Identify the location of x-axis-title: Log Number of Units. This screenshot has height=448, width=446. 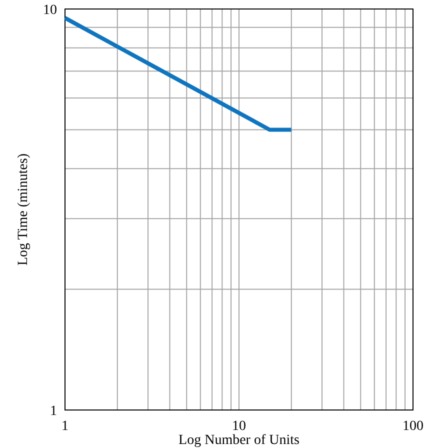
(239, 440).